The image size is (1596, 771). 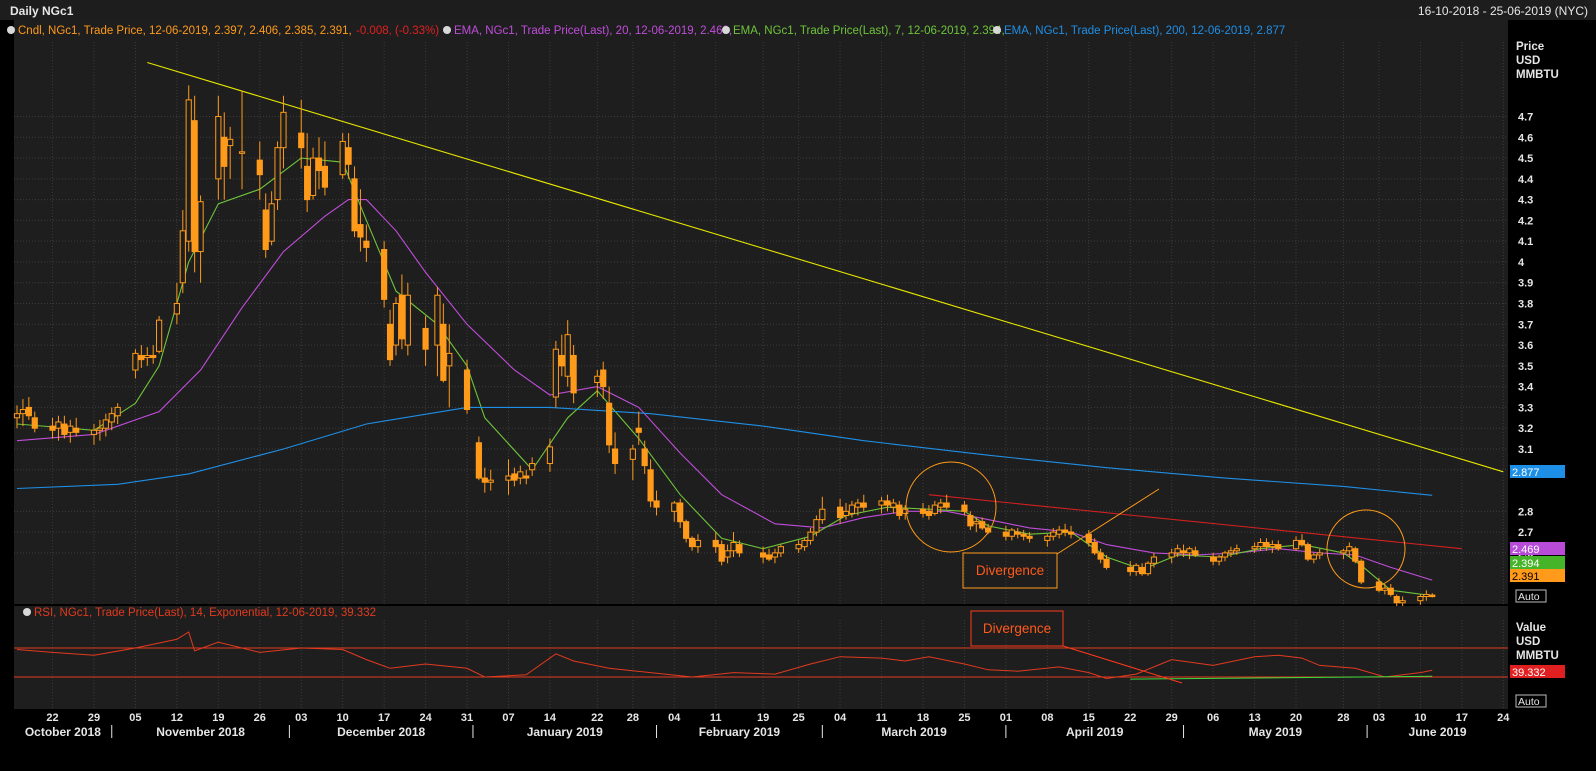 I want to click on day-tick-label: 17, so click(x=1462, y=718).